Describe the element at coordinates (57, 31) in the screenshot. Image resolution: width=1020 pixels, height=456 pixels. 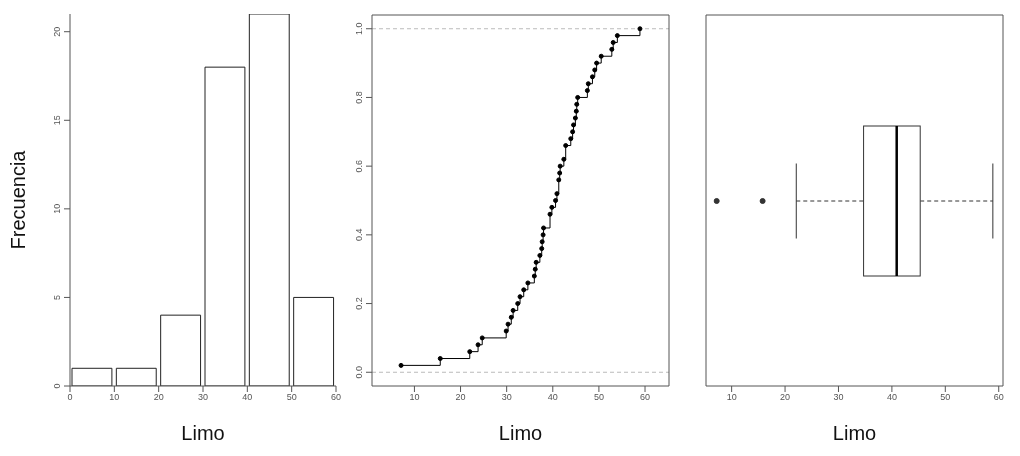
I see `y-tick-label: 20` at that location.